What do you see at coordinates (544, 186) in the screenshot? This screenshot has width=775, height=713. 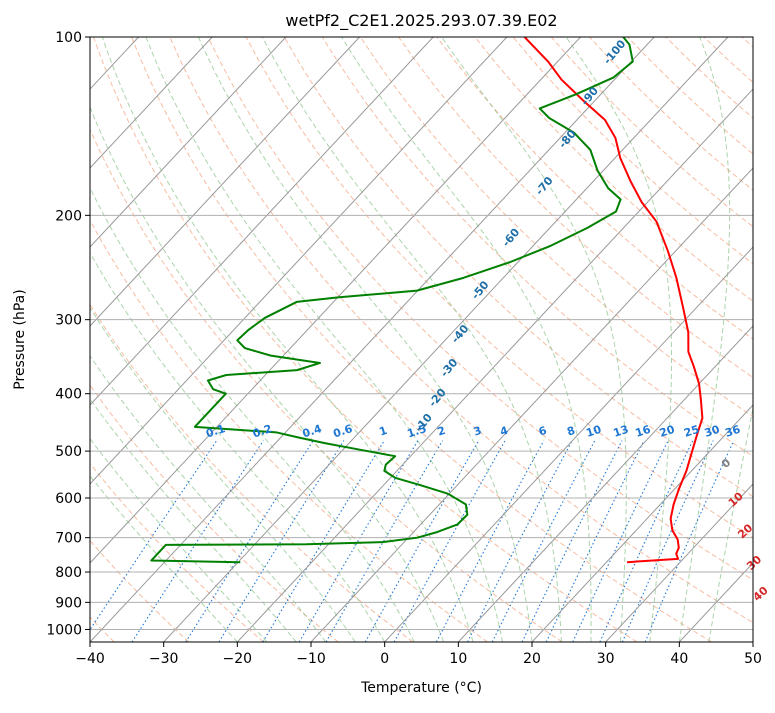 I see `moist-adiabat-label: -70` at bounding box center [544, 186].